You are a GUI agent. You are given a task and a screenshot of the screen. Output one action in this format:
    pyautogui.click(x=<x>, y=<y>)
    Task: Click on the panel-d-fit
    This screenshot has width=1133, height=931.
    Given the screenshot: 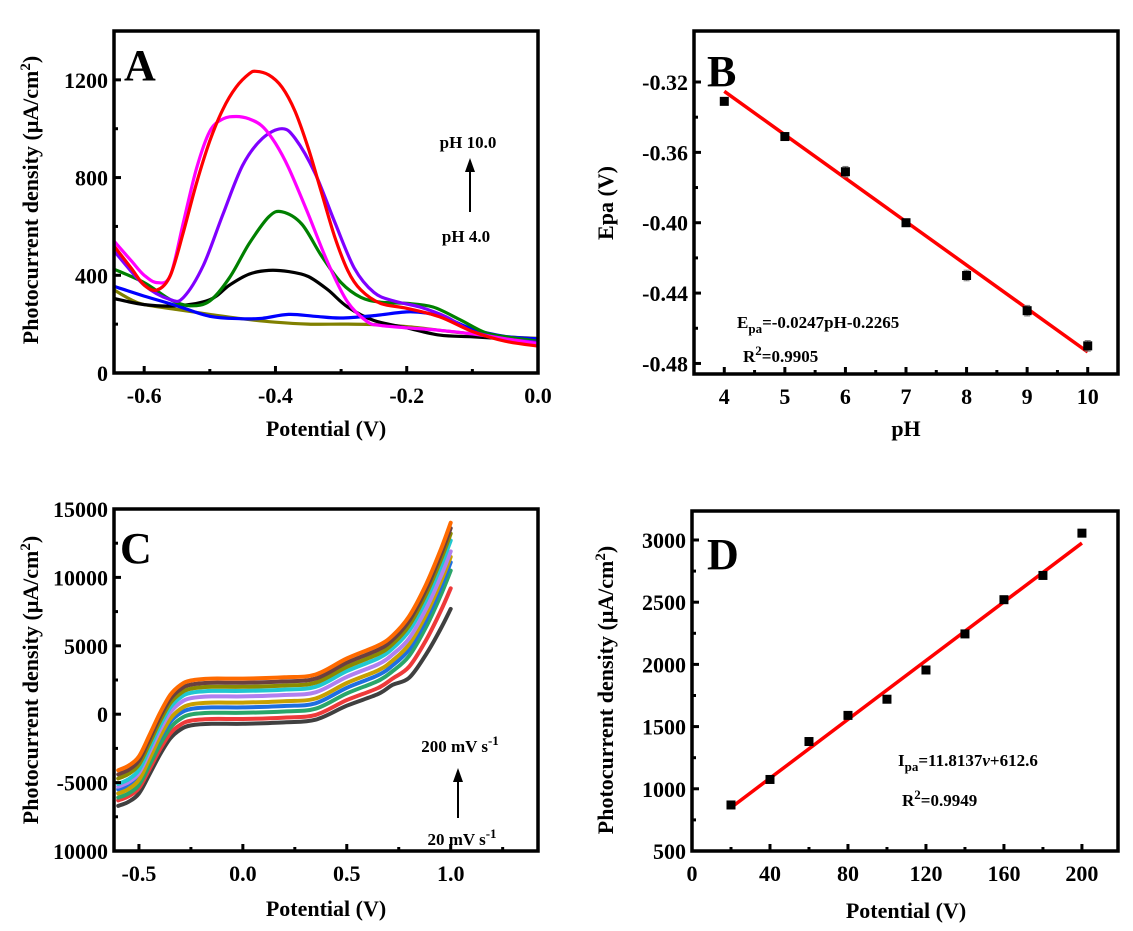 What is the action you would take?
    pyautogui.click(x=906, y=675)
    